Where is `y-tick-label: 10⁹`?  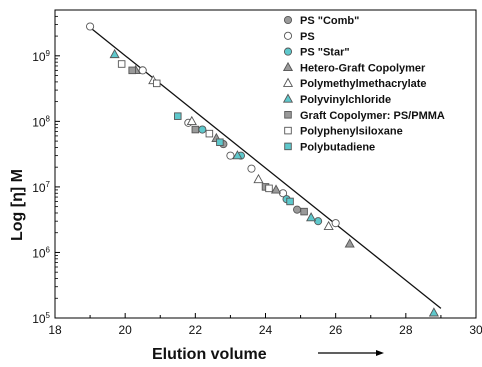
y-tick-label: 10⁹ is located at coordinates (41, 56).